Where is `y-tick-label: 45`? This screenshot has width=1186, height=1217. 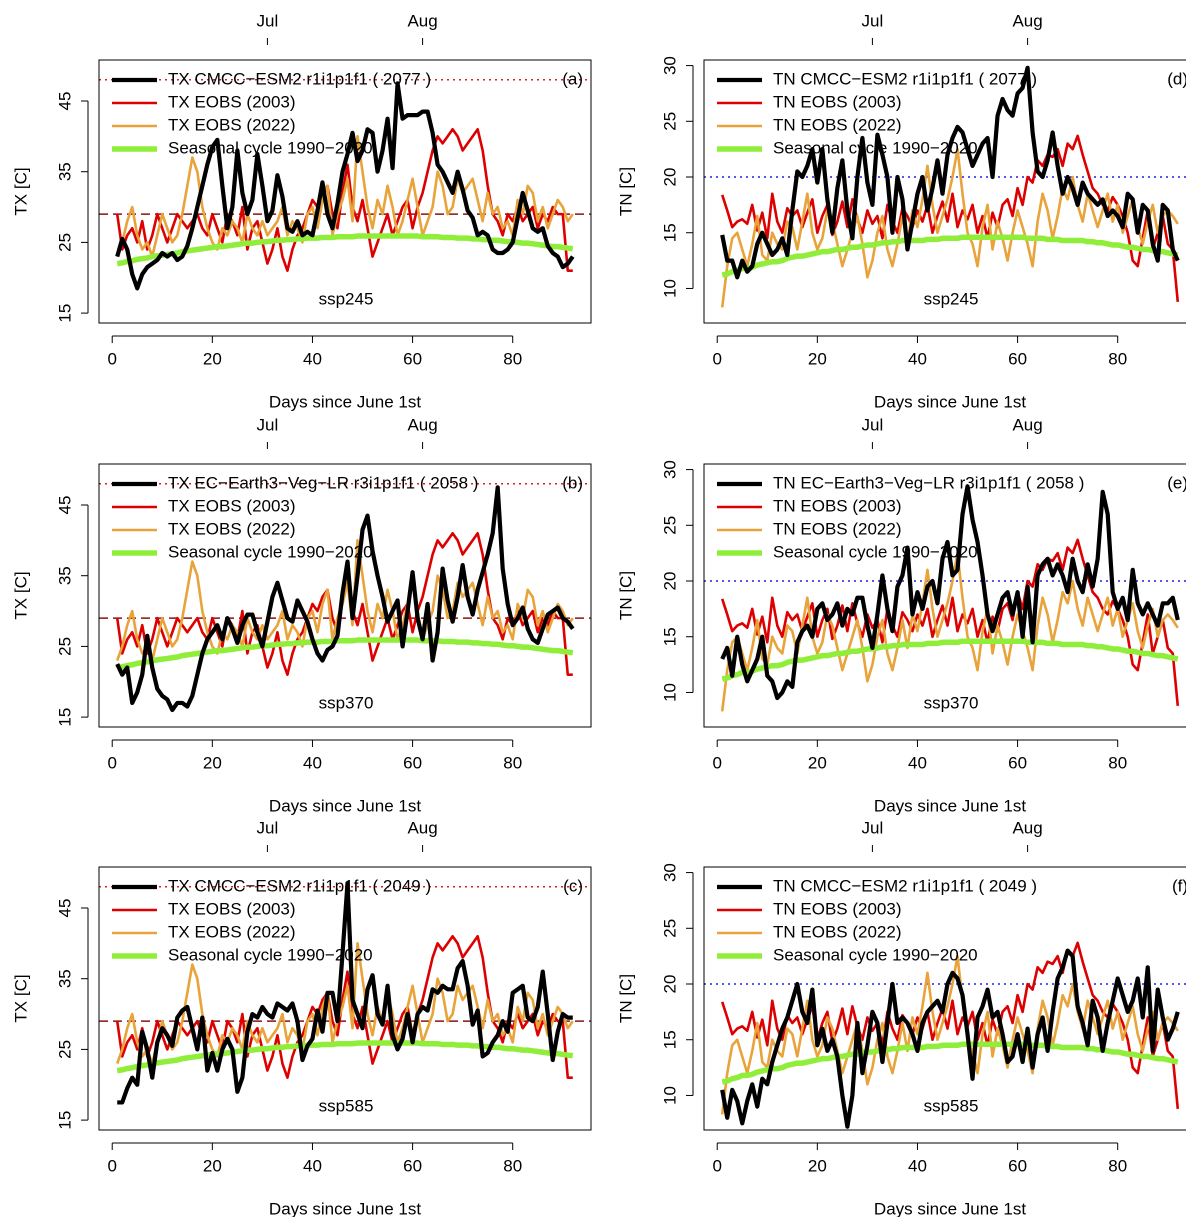 y-tick-label: 45 is located at coordinates (64, 505).